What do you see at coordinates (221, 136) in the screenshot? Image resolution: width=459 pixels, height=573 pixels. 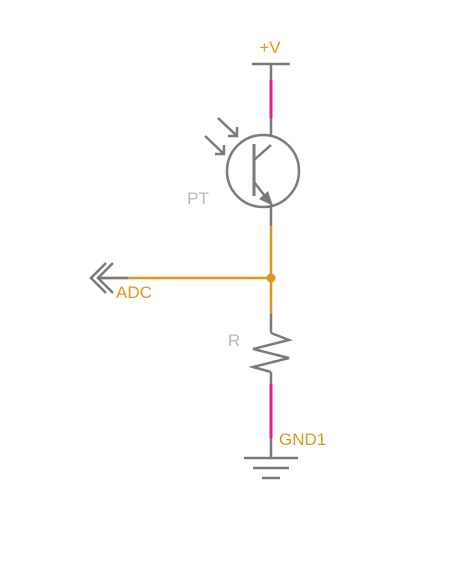 I see `light-arrows` at bounding box center [221, 136].